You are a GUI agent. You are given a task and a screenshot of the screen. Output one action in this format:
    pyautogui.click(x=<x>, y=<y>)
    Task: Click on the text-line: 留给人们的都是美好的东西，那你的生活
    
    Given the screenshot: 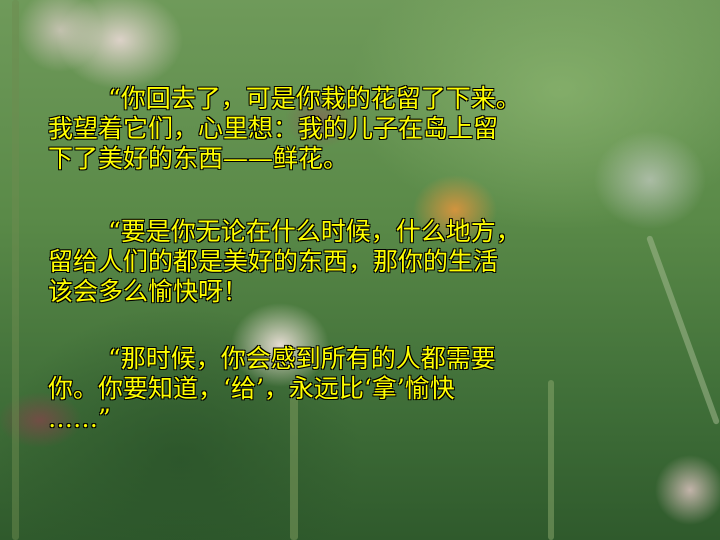 What is the action you would take?
    pyautogui.click(x=273, y=261)
    